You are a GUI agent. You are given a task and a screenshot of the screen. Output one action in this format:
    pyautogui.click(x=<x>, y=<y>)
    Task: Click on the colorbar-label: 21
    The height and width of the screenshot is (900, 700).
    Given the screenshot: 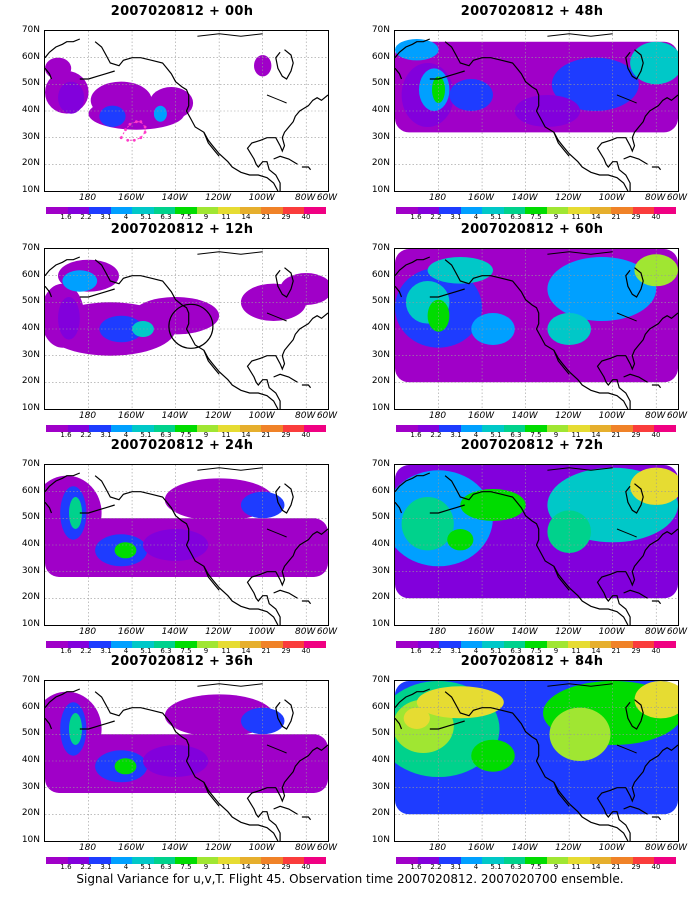 What is the action you would take?
    pyautogui.click(x=616, y=435)
    